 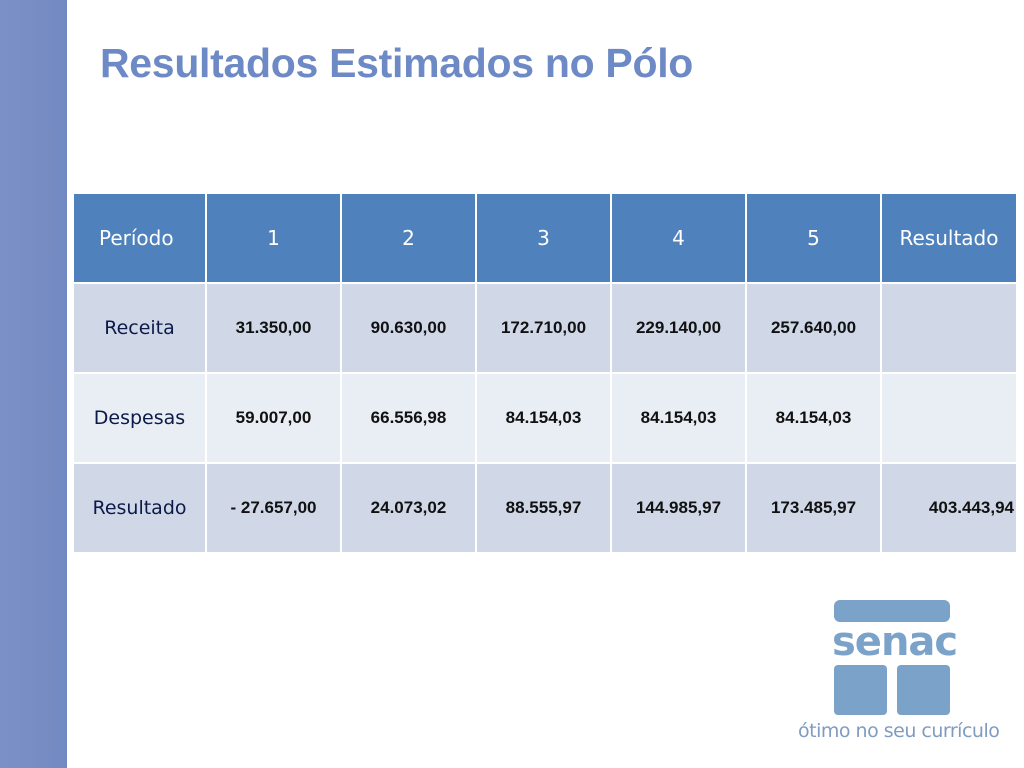 I want to click on cell-receita-3: 172.710,00, so click(x=543, y=328).